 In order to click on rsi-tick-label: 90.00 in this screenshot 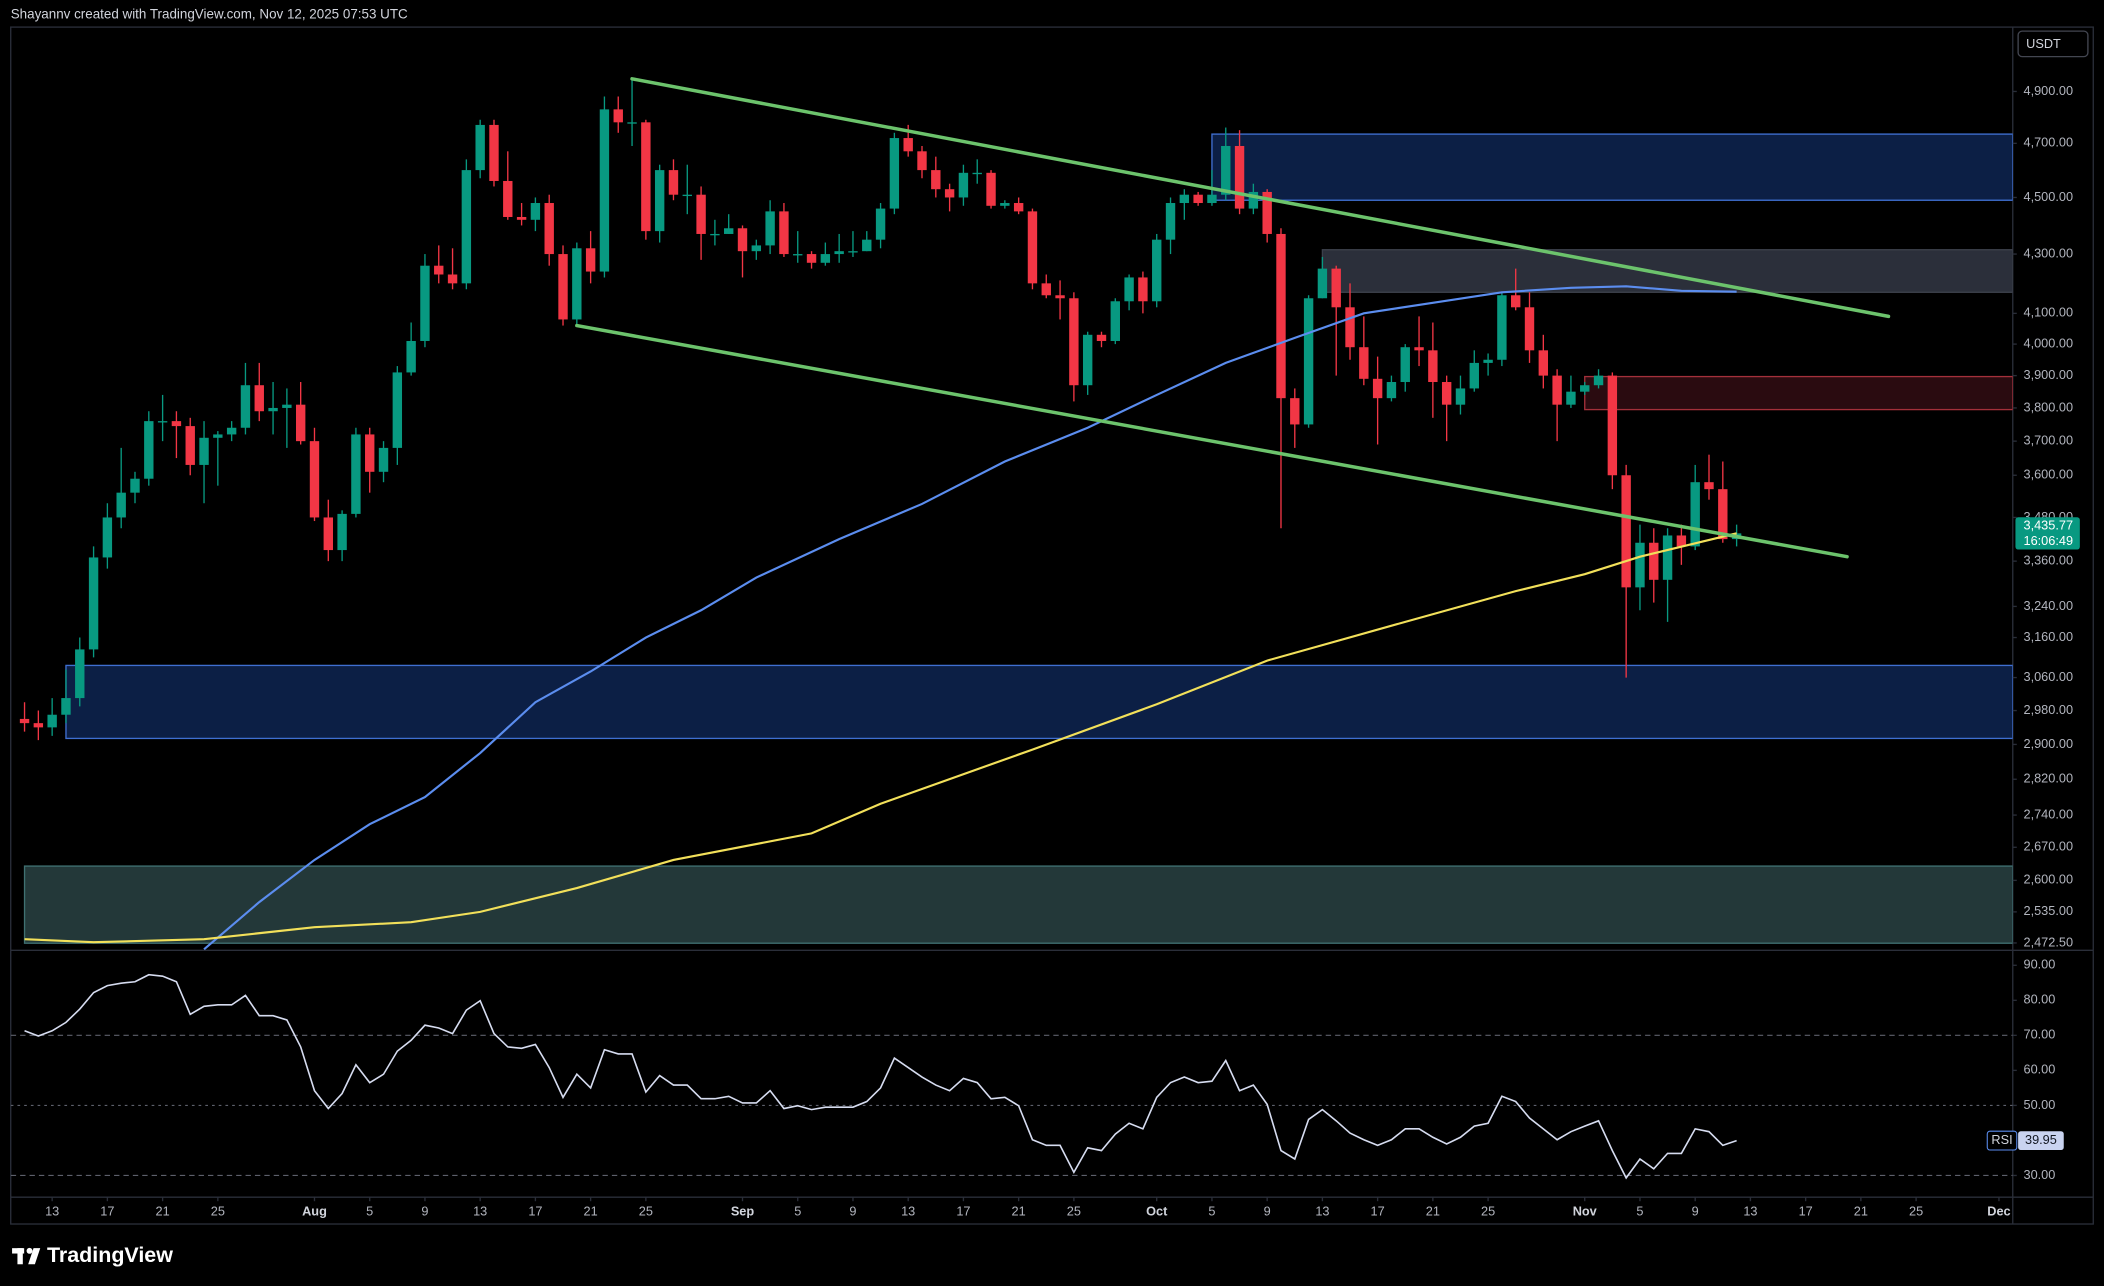, I will do `click(2039, 964)`.